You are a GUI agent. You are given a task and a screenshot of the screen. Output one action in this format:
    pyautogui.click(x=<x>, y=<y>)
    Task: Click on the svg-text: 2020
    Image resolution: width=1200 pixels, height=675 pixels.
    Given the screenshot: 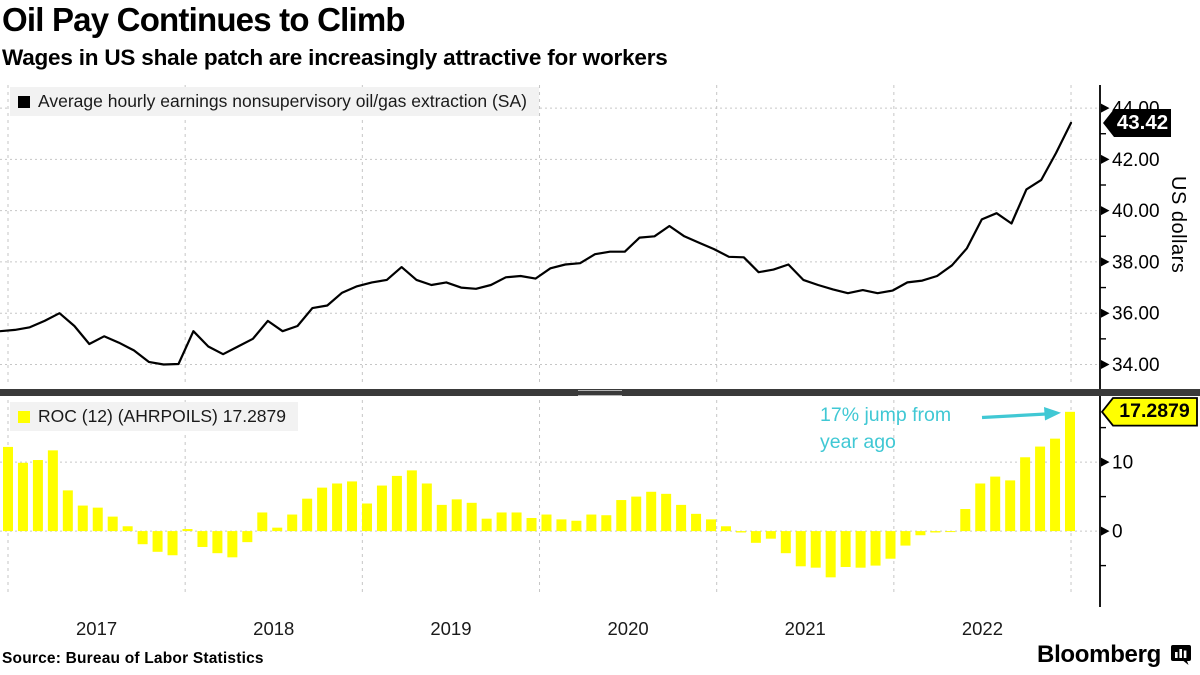 What is the action you would take?
    pyautogui.click(x=628, y=628)
    